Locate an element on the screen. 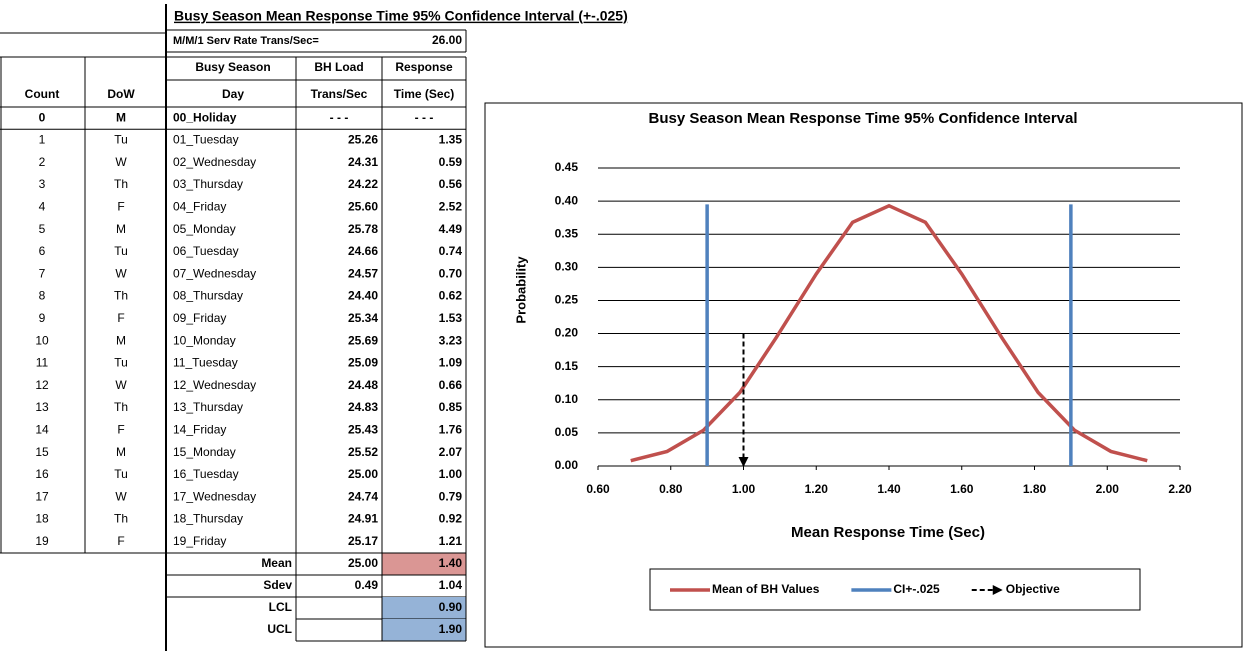 This screenshot has height=651, width=1248. column-header: Count is located at coordinates (42, 94).